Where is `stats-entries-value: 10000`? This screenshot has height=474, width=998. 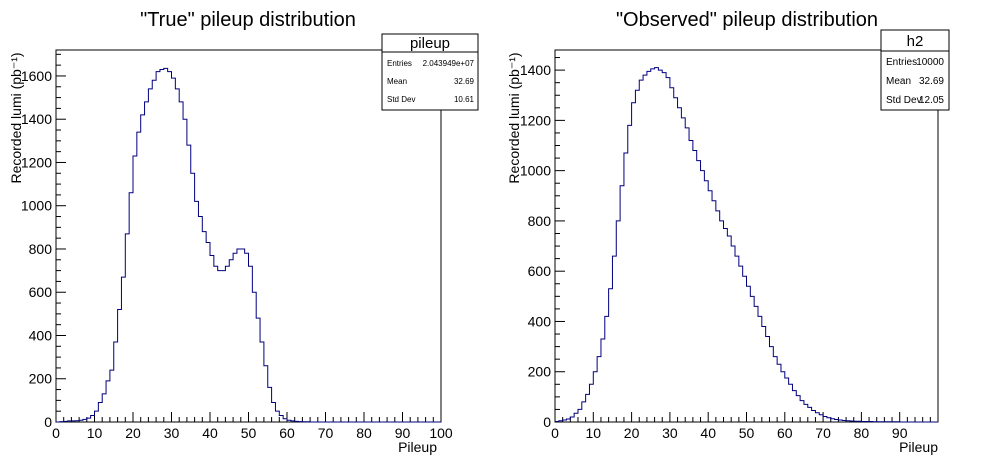
stats-entries-value: 10000 is located at coordinates (930, 62).